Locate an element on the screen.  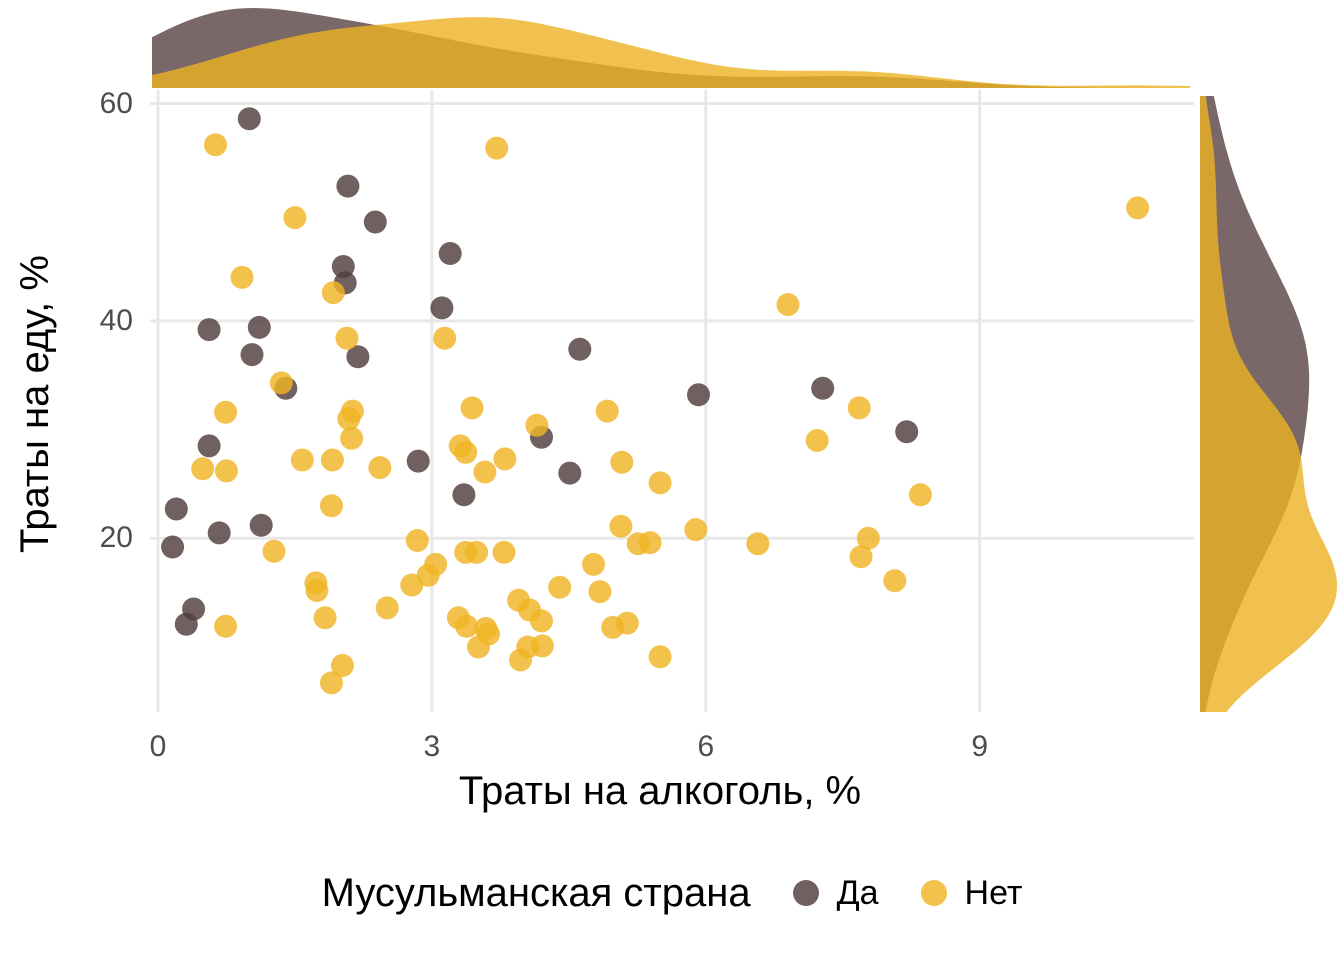
x-tick-label: 0 is located at coordinates (158, 746).